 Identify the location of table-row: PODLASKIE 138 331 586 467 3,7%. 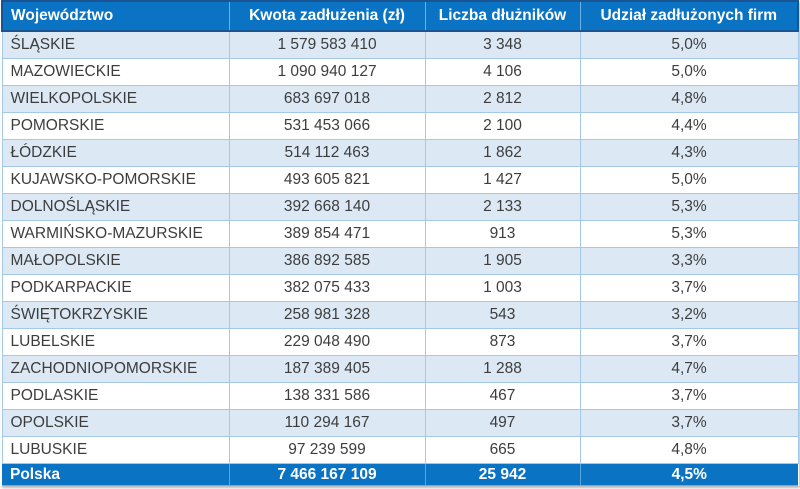
(400, 396).